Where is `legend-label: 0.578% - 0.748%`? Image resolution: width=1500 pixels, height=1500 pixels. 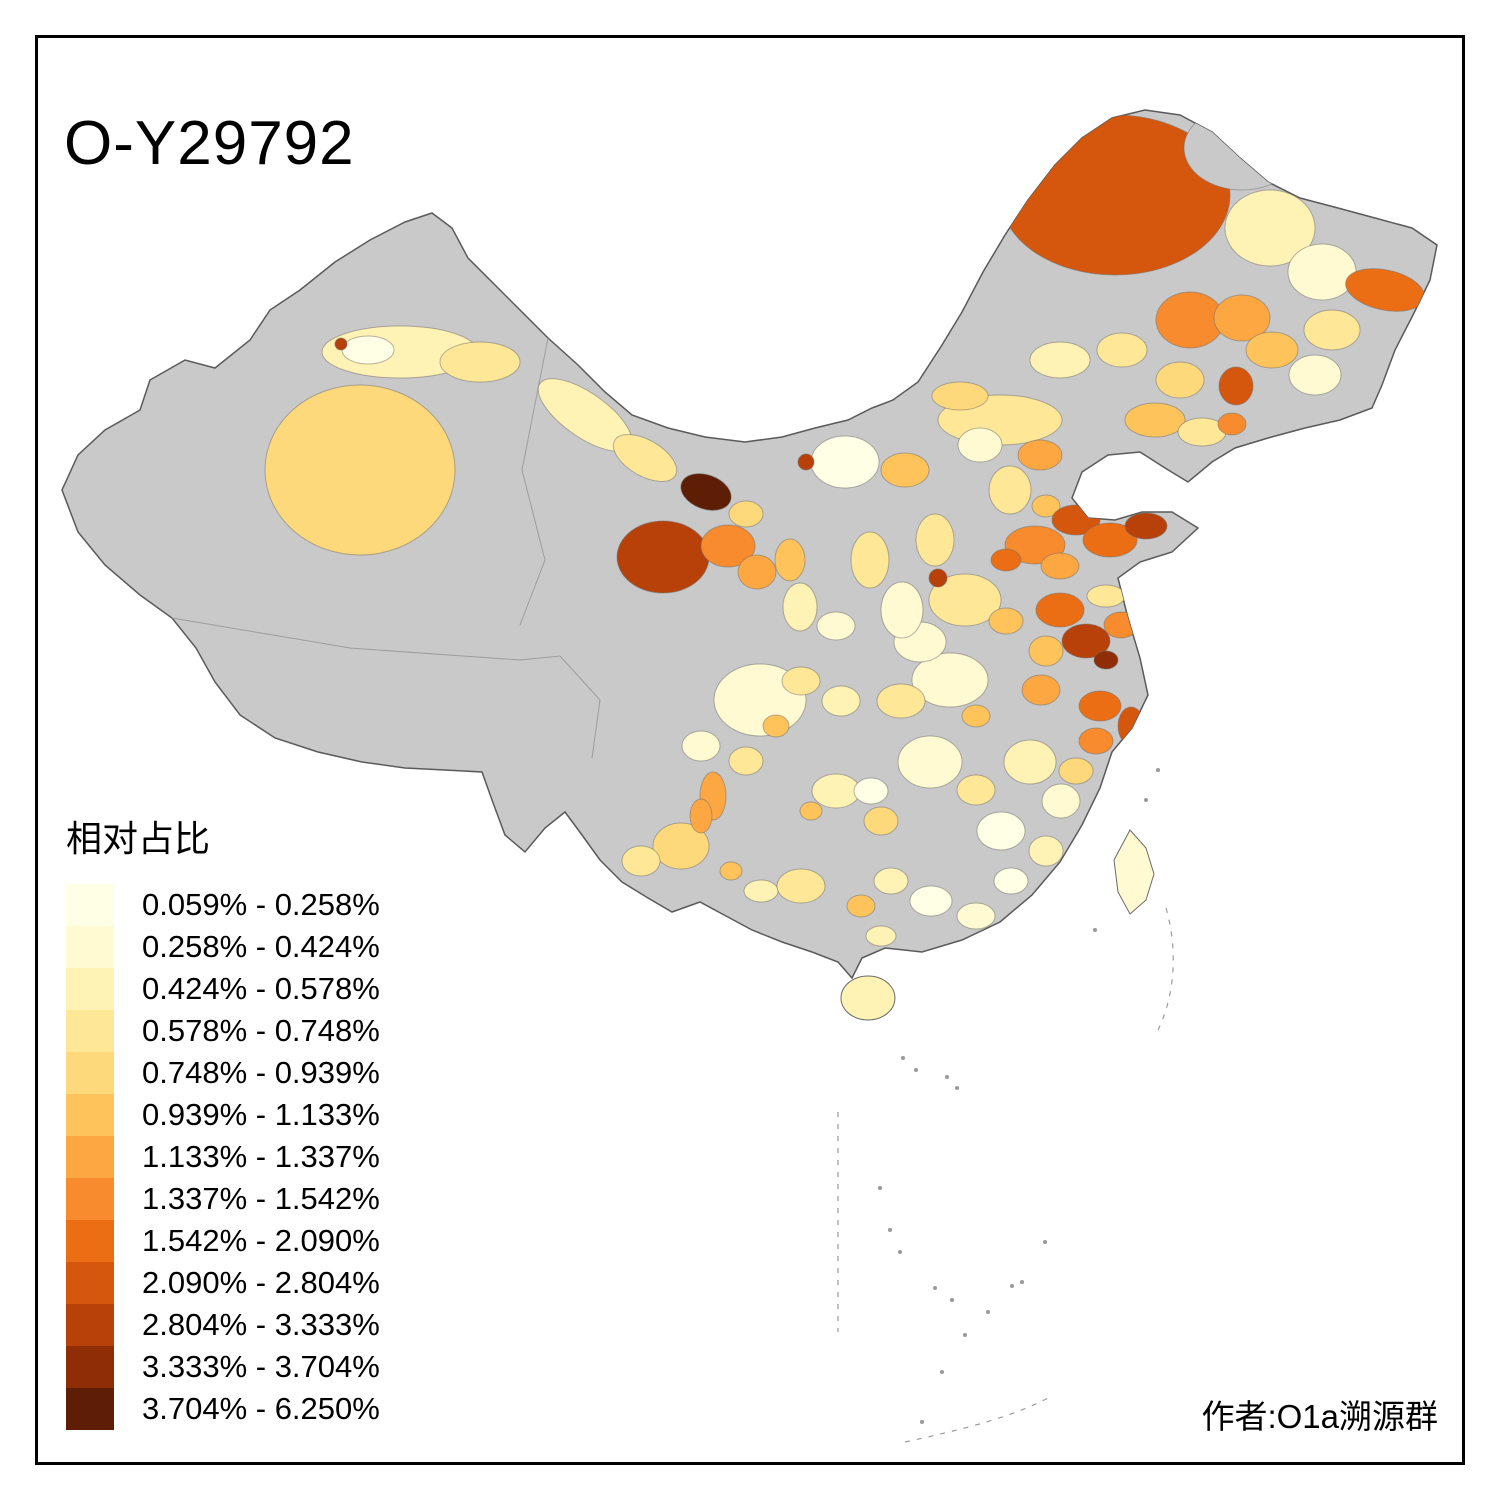
legend-label: 0.578% - 0.748% is located at coordinates (261, 1030).